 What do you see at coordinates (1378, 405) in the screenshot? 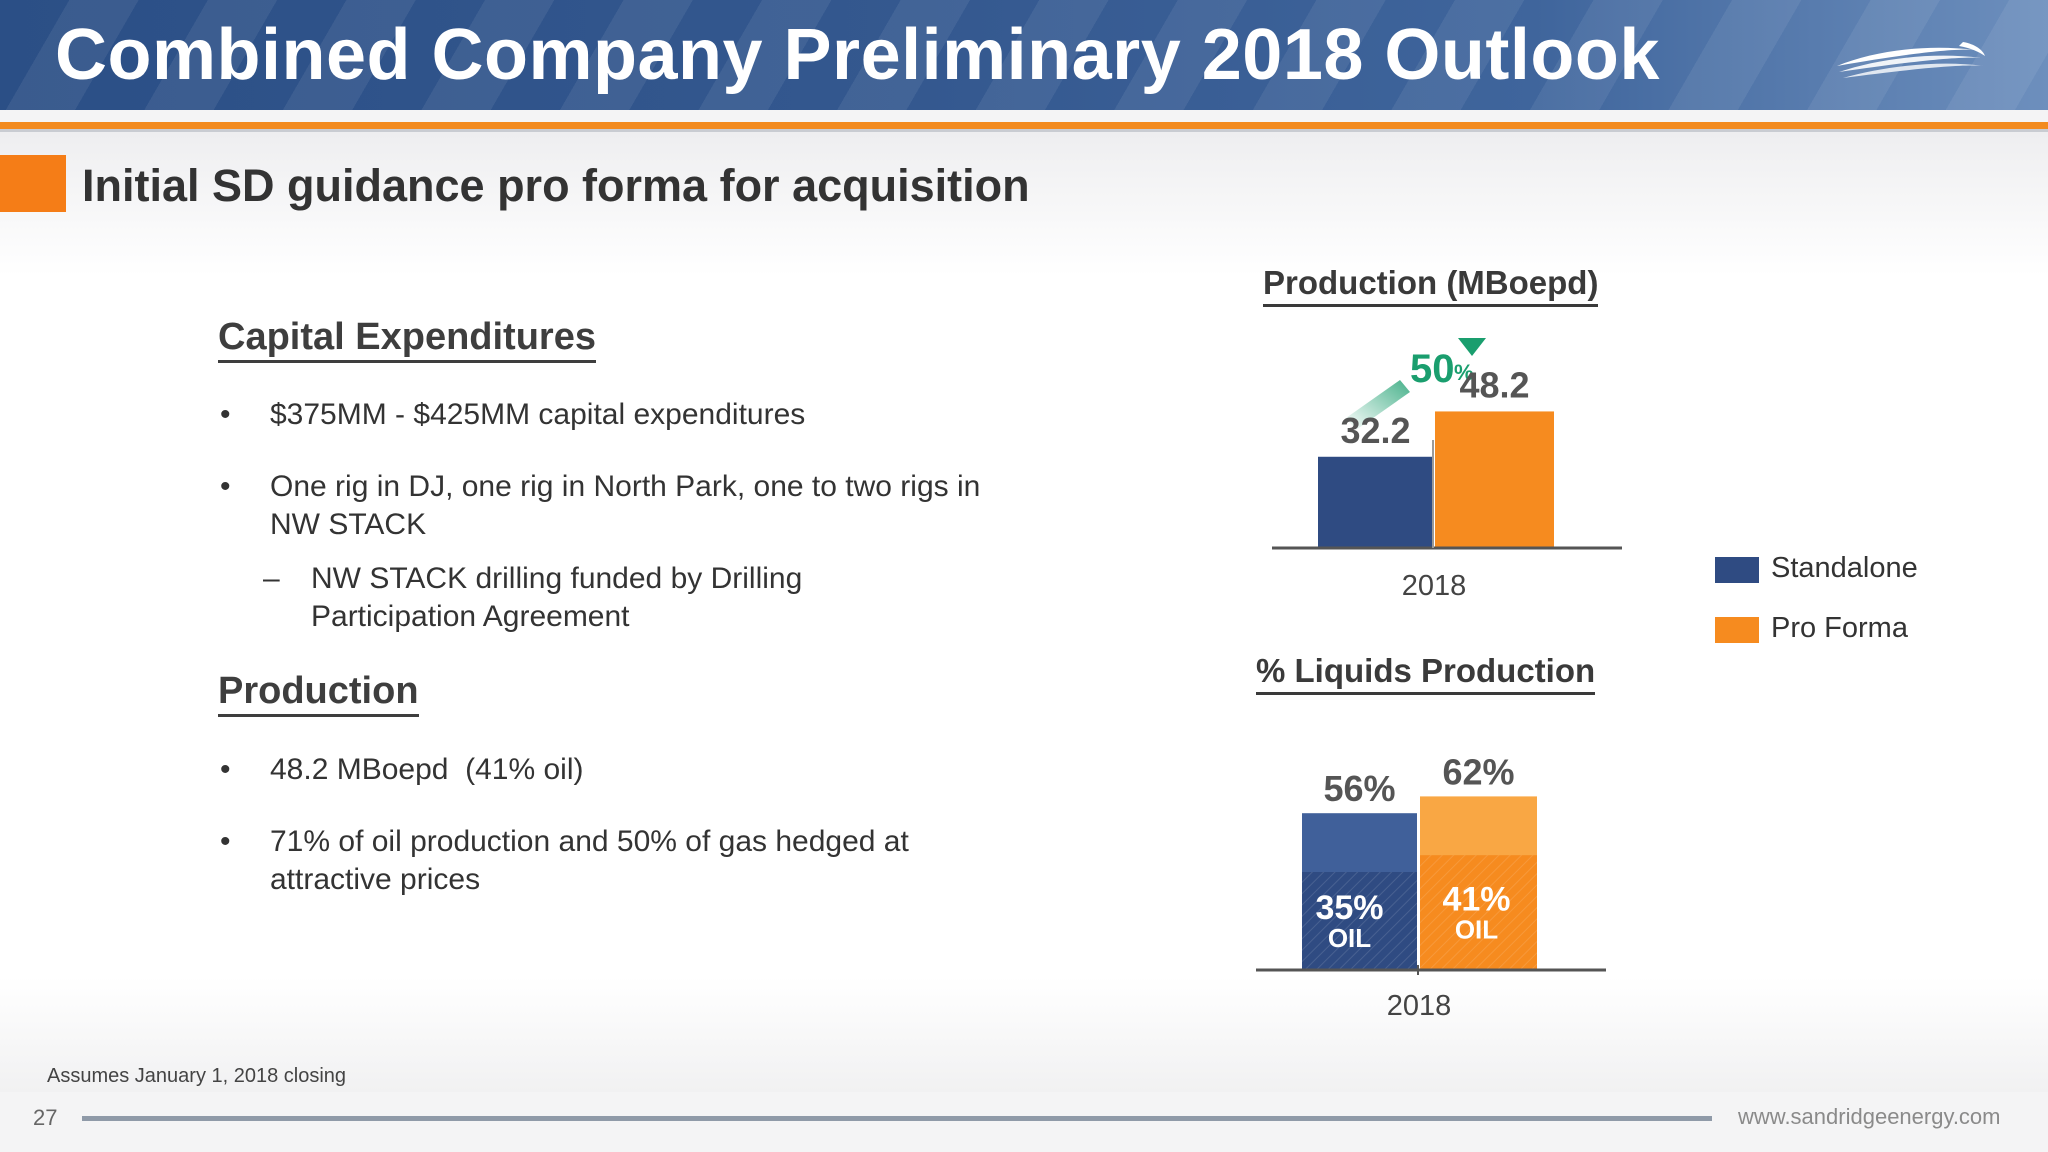
I see `growth-arrow` at bounding box center [1378, 405].